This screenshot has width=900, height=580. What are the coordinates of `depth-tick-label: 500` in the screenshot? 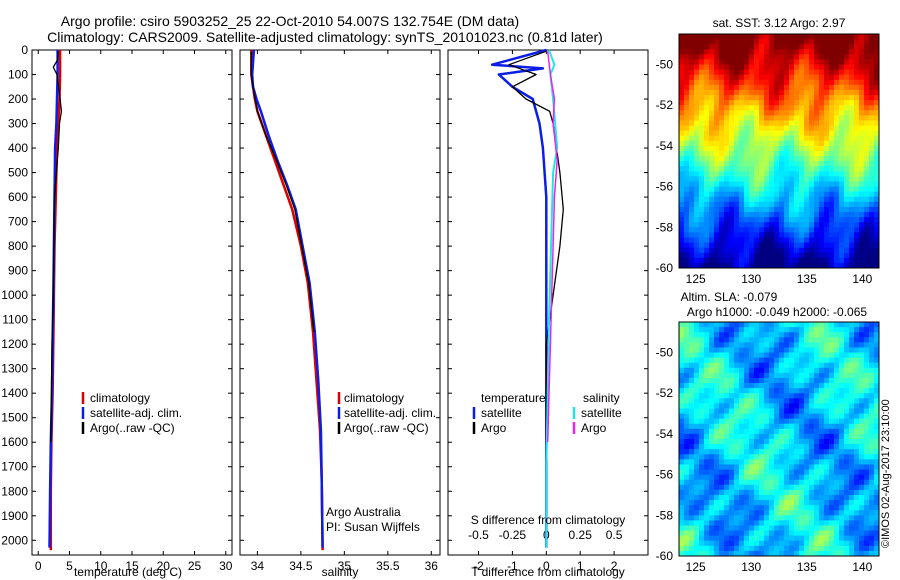 It's located at (18, 173).